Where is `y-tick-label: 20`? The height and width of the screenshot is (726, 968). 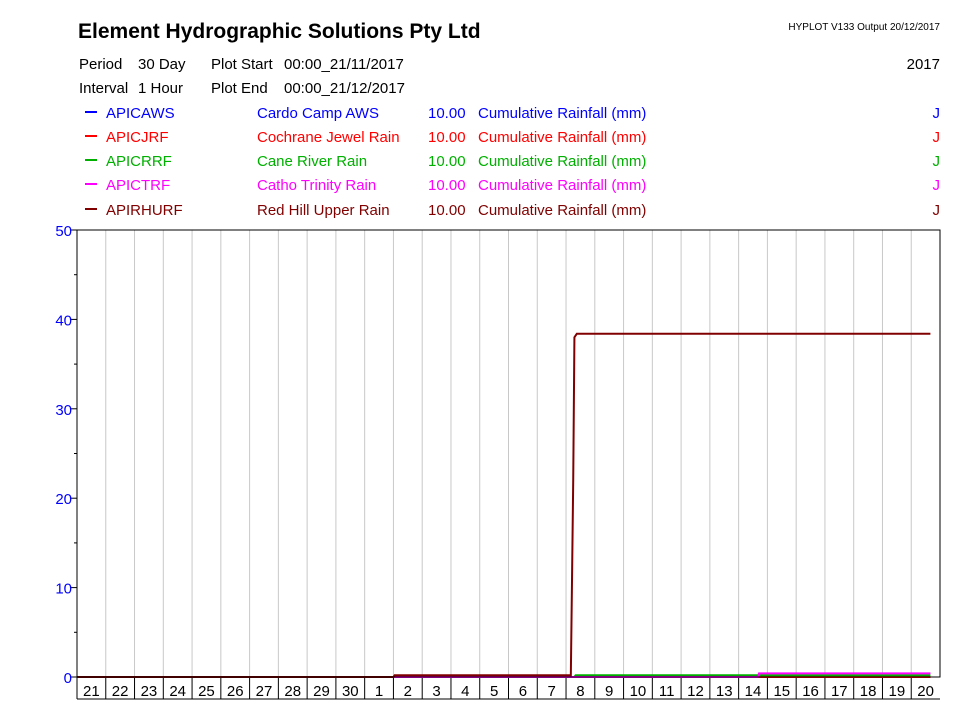
y-tick-label: 20 is located at coordinates (63, 499).